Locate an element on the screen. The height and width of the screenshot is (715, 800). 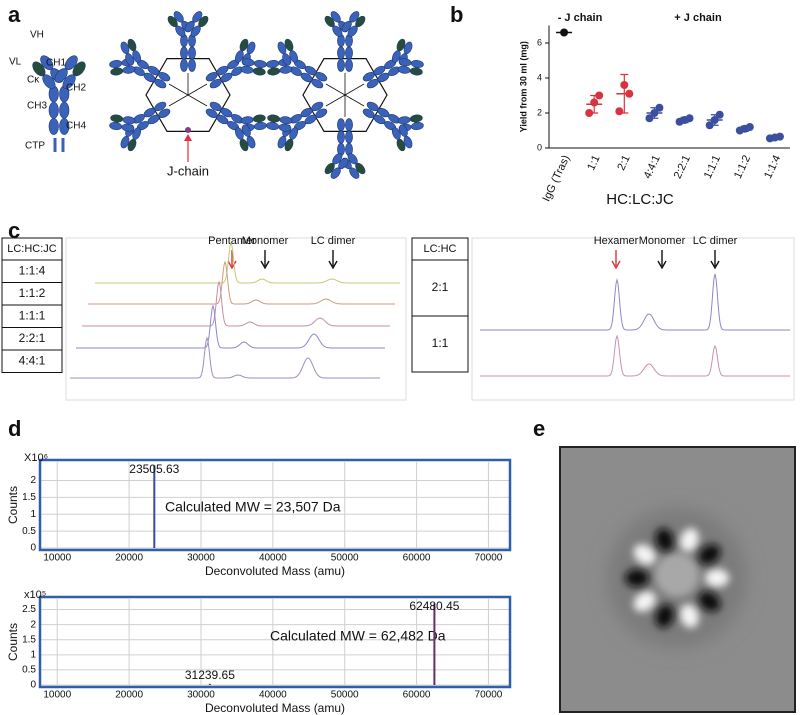
peak-label: 62480.45 is located at coordinates (434, 606).